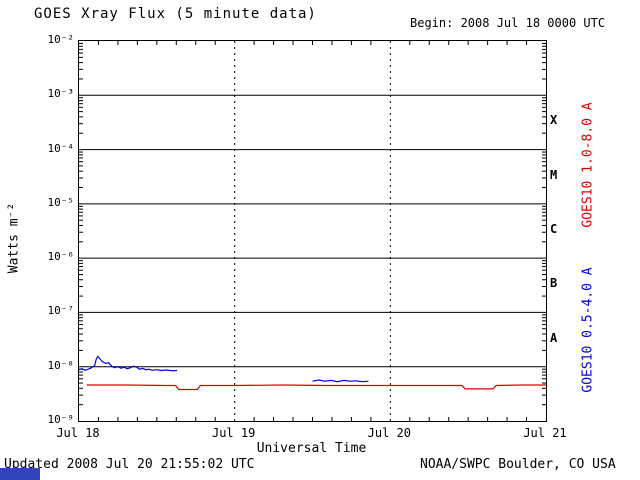 This screenshot has width=640, height=480. What do you see at coordinates (61, 94) in the screenshot?
I see `y-tick-label: 10⁻³` at bounding box center [61, 94].